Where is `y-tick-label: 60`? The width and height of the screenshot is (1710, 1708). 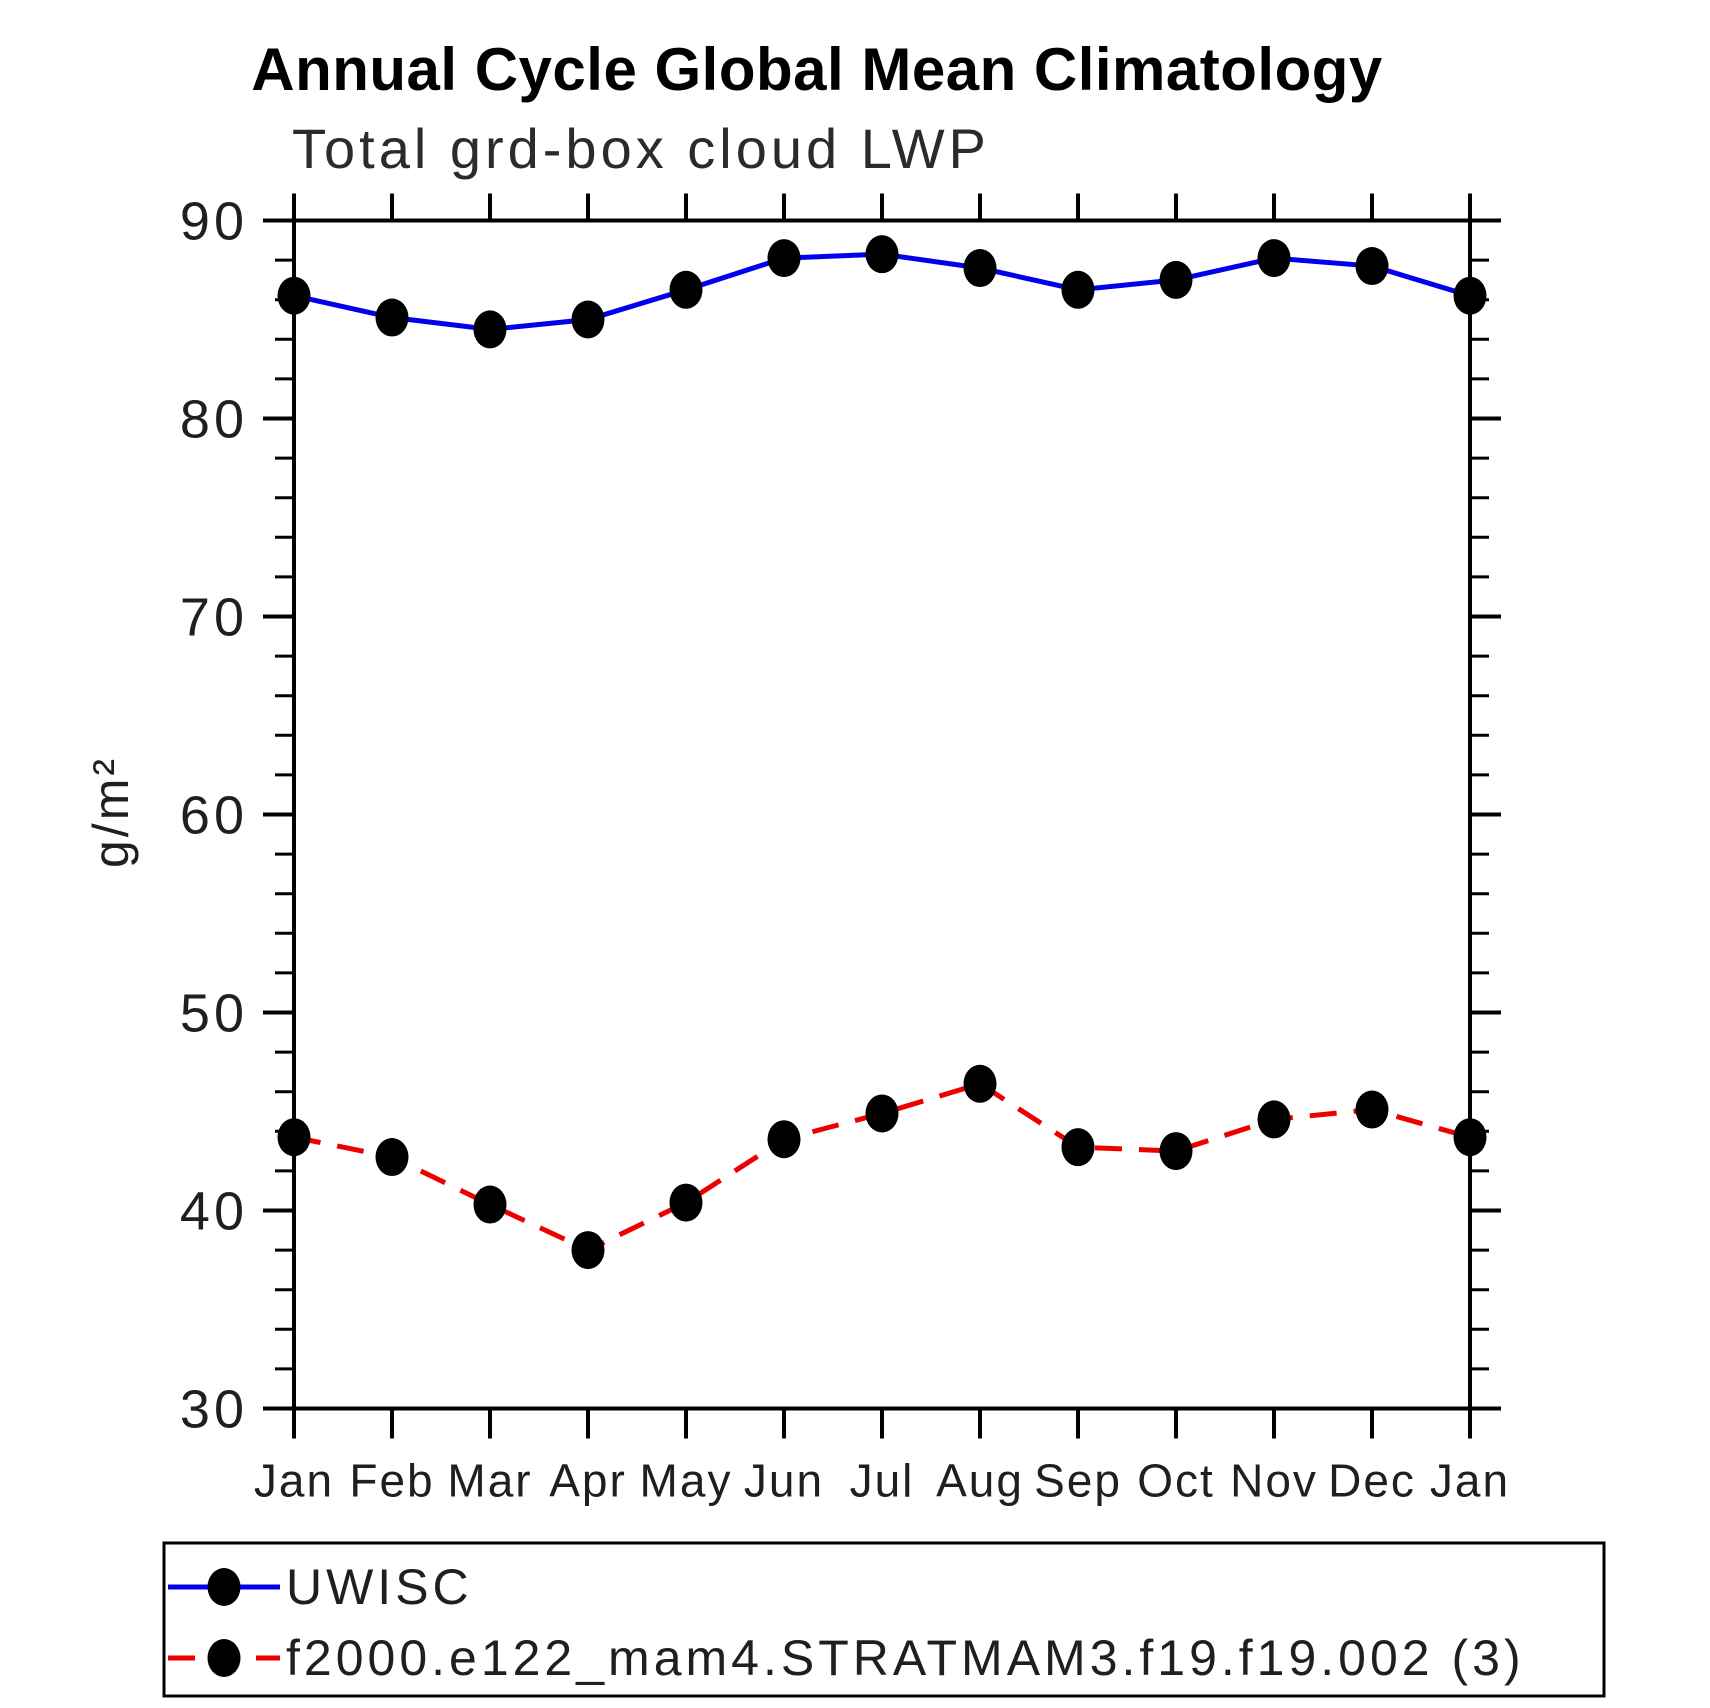
y-tick-label: 60 is located at coordinates (214, 816).